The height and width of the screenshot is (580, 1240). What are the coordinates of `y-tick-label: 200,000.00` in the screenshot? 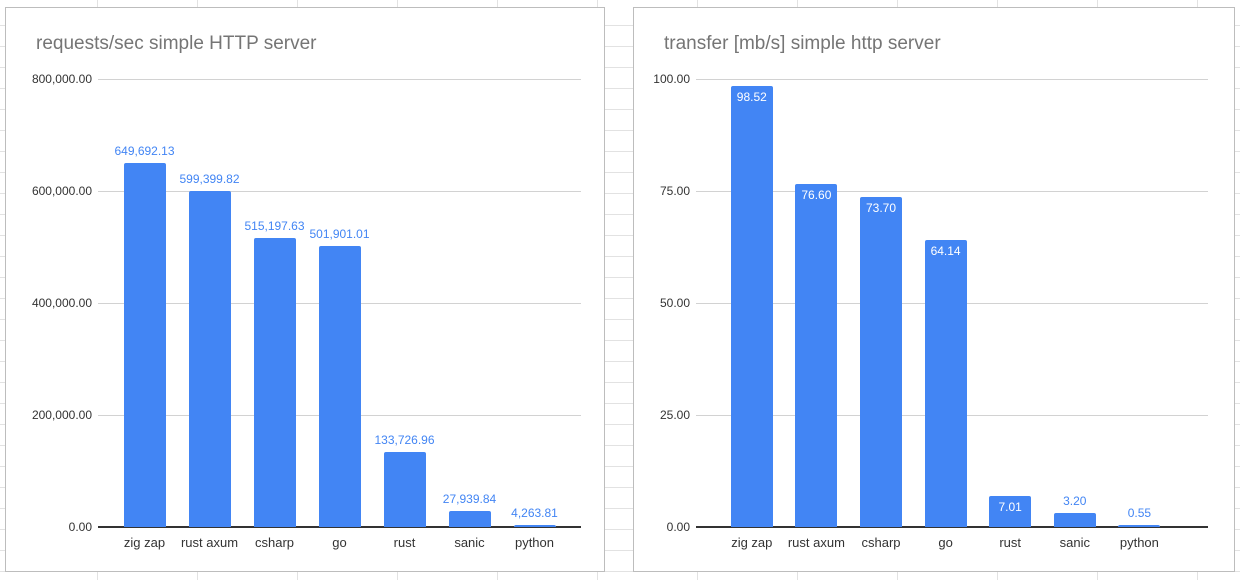 It's located at (61, 415).